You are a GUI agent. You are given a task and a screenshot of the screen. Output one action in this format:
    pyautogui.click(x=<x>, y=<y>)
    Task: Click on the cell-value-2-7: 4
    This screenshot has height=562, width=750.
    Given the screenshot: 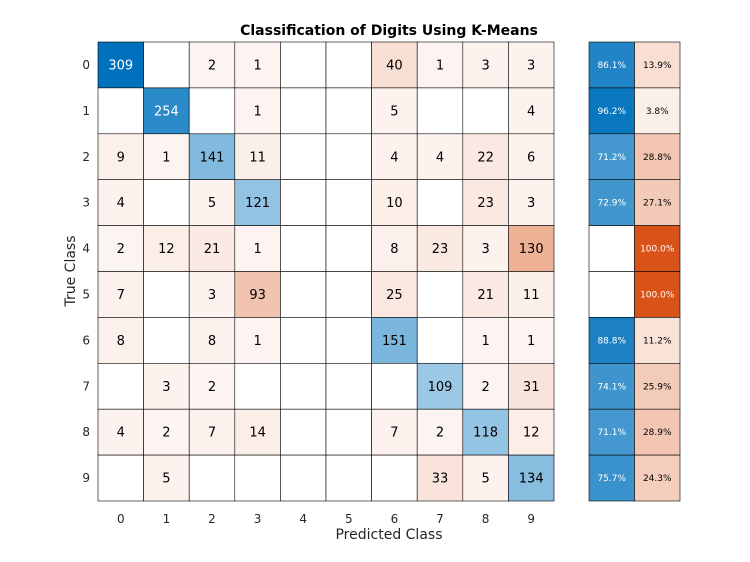 What is the action you would take?
    pyautogui.click(x=440, y=157)
    